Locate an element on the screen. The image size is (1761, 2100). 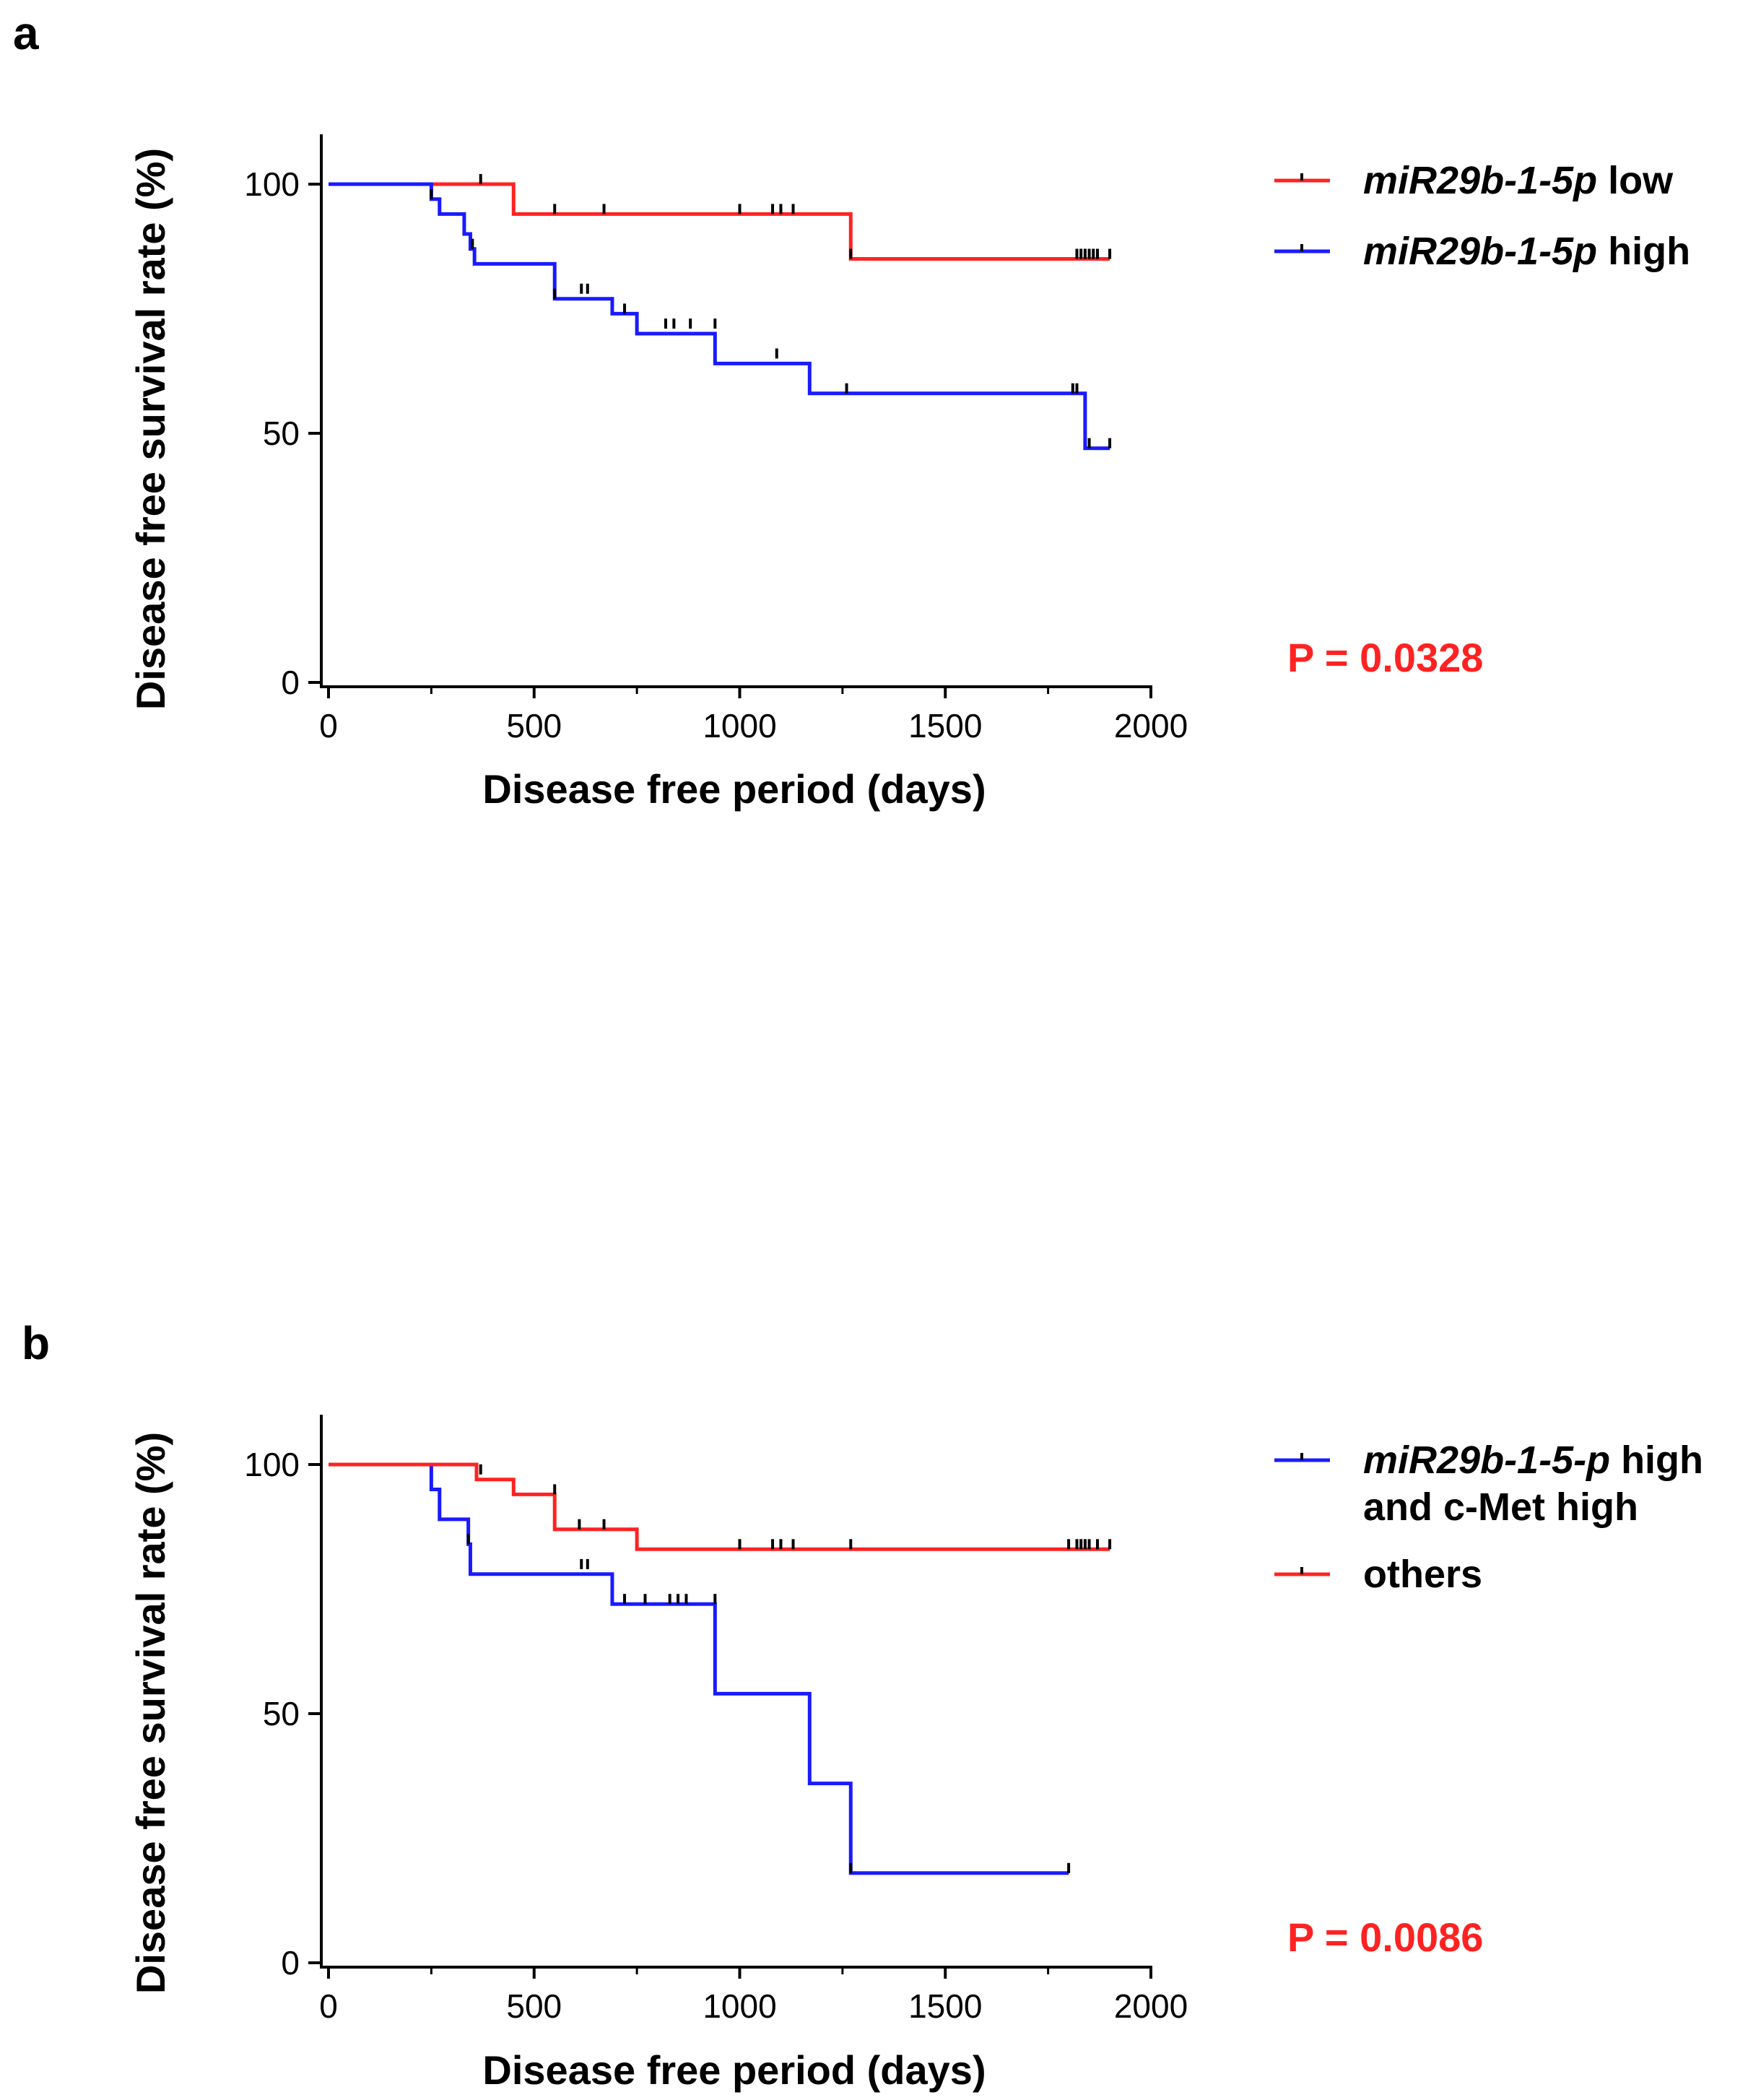
legend-label-high: miR29b-1-5p high is located at coordinates (1527, 252).